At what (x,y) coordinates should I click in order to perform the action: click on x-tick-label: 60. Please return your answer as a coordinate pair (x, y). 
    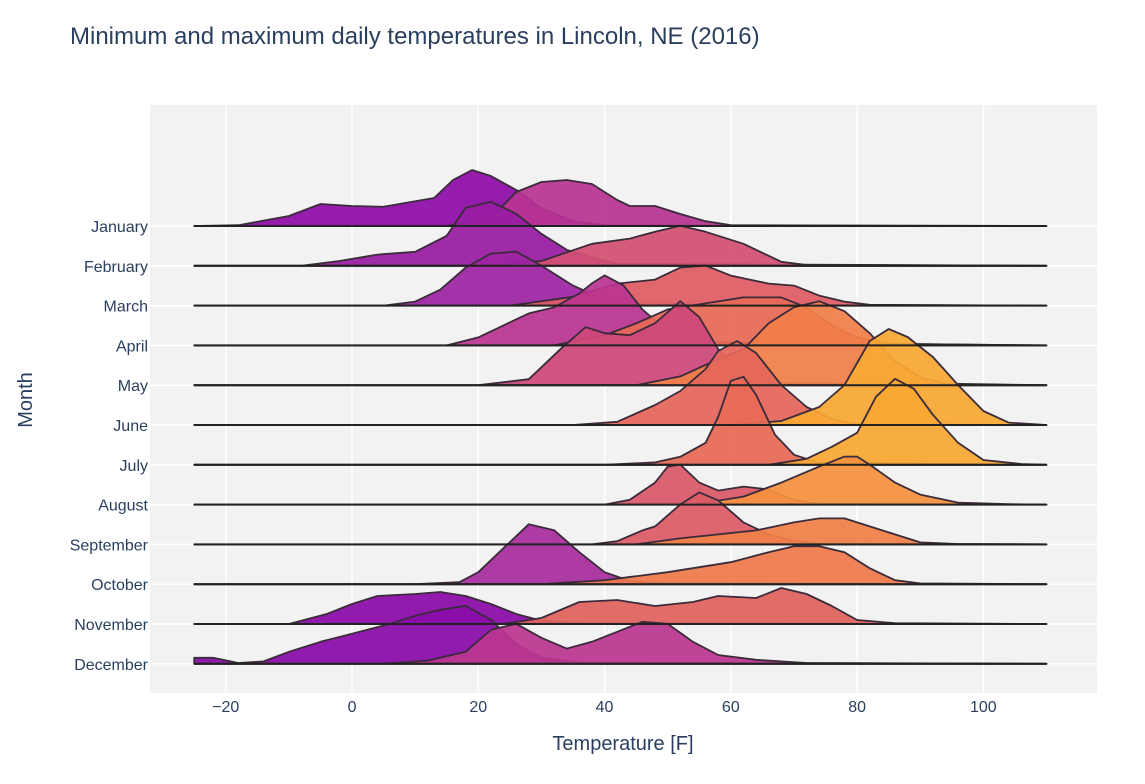
    Looking at the image, I should click on (731, 707).